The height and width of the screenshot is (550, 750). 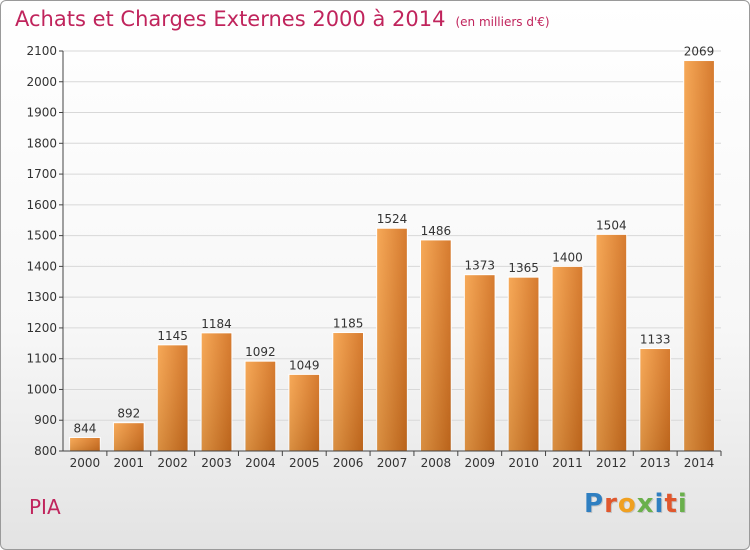 I want to click on bar-value-label: 892, so click(x=128, y=414).